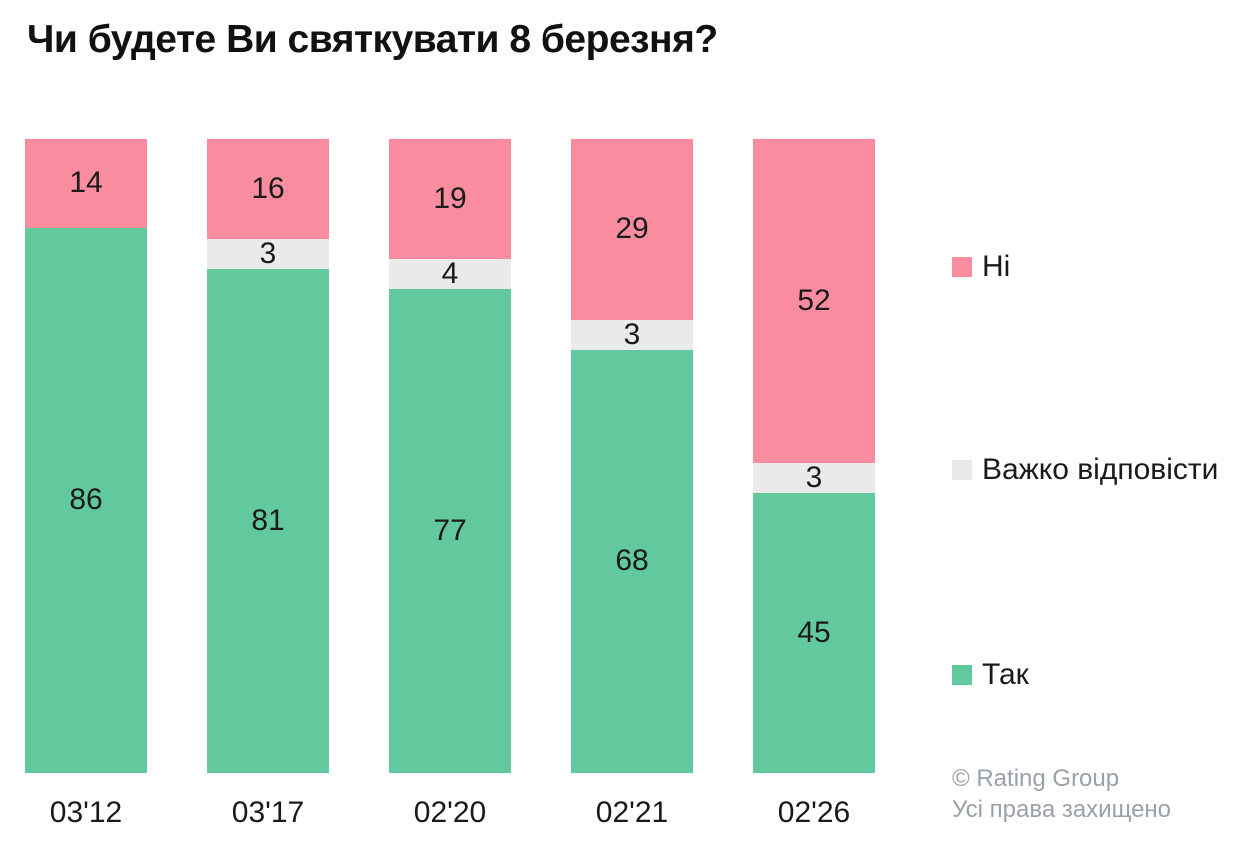  What do you see at coordinates (814, 812) in the screenshot?
I see `x-axis-label: 02'26` at bounding box center [814, 812].